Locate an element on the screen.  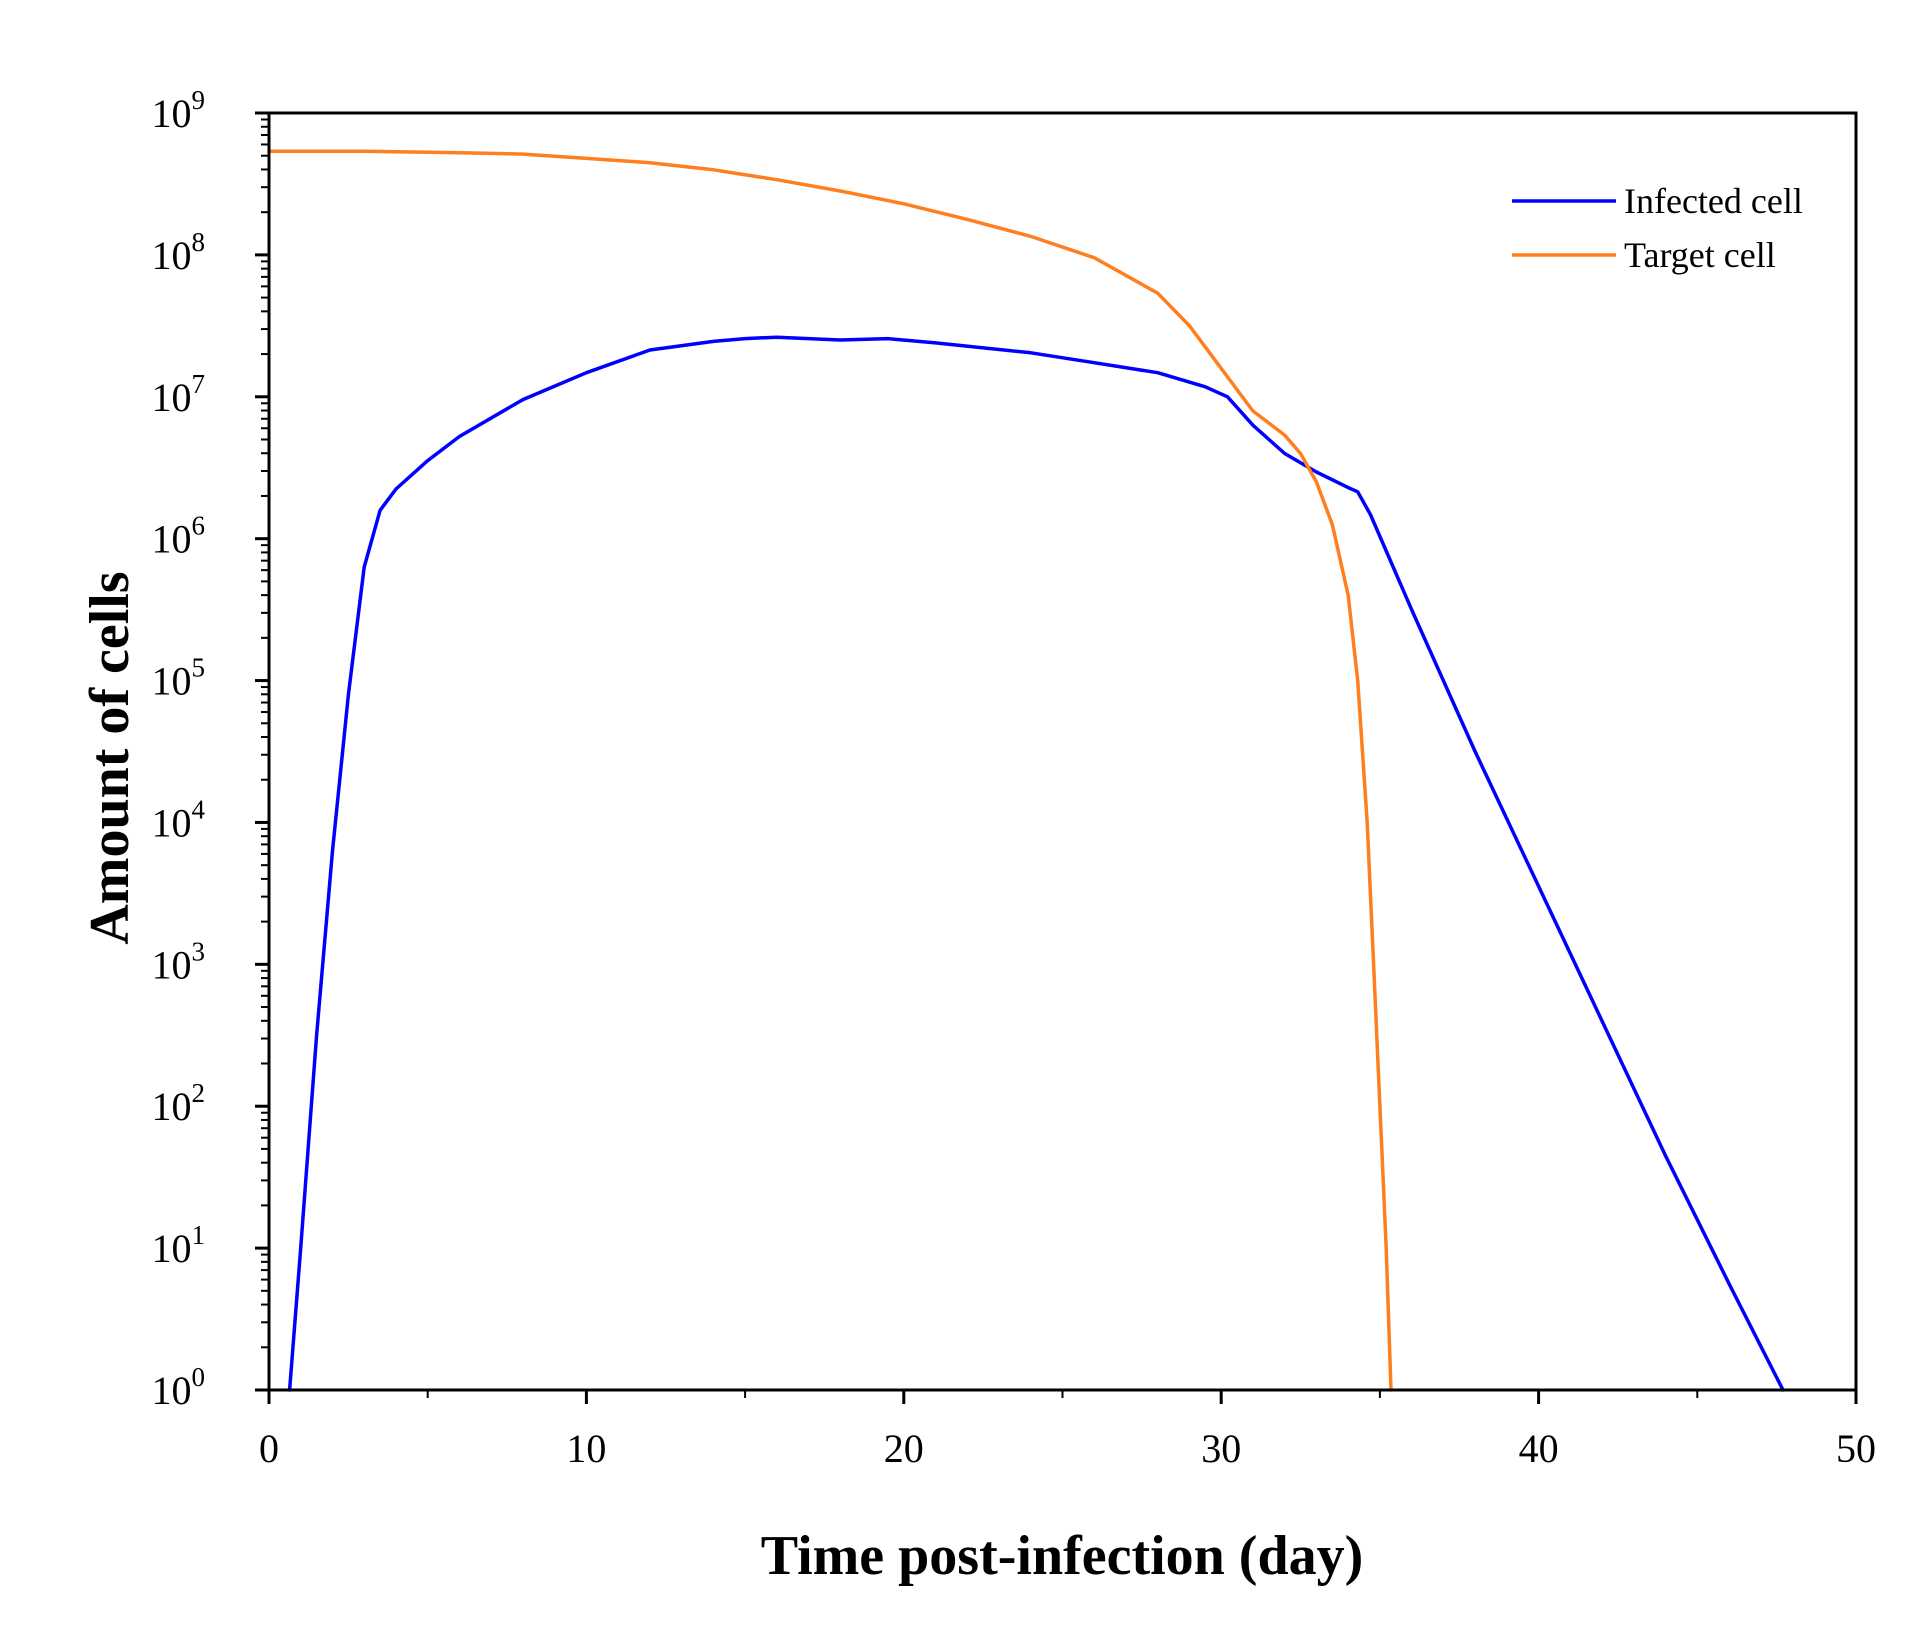
y-tick-label: 10⁴ is located at coordinates (179, 819).